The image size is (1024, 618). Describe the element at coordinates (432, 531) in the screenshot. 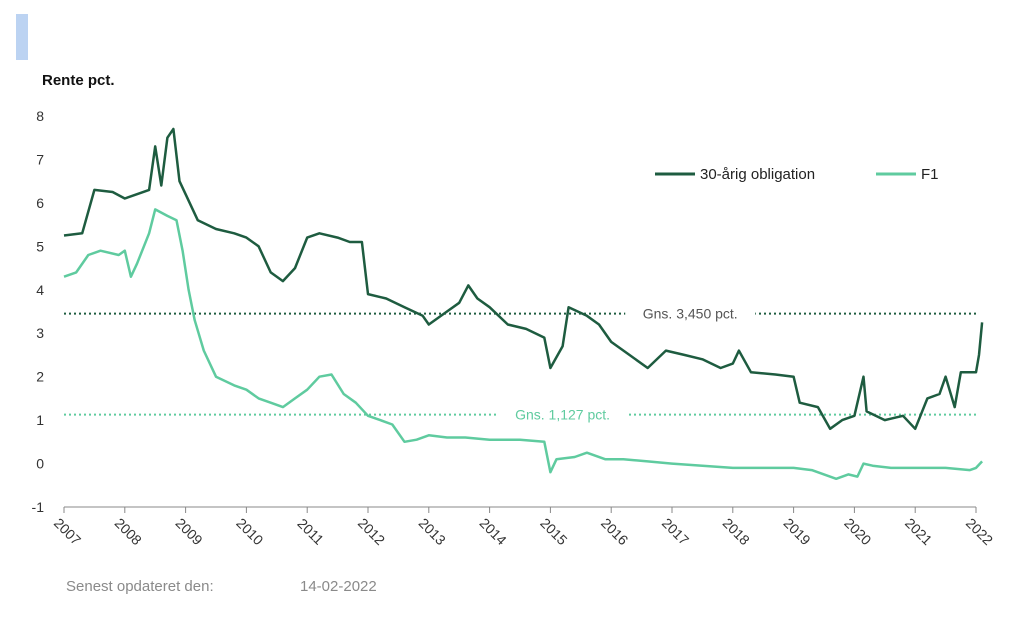

I see `x-tick-label: 2013` at that location.